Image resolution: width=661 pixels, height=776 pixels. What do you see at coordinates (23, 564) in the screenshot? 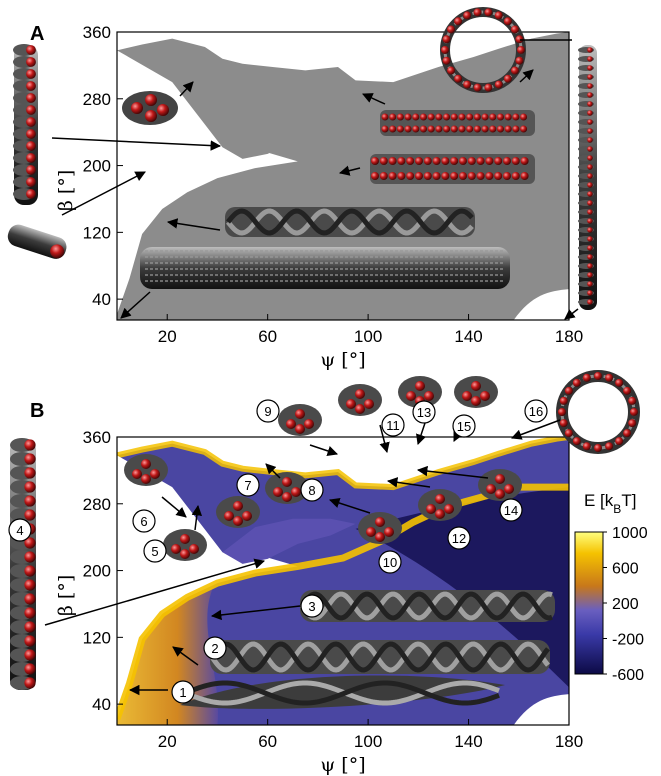
I see `b-vertical-helix-left` at bounding box center [23, 564].